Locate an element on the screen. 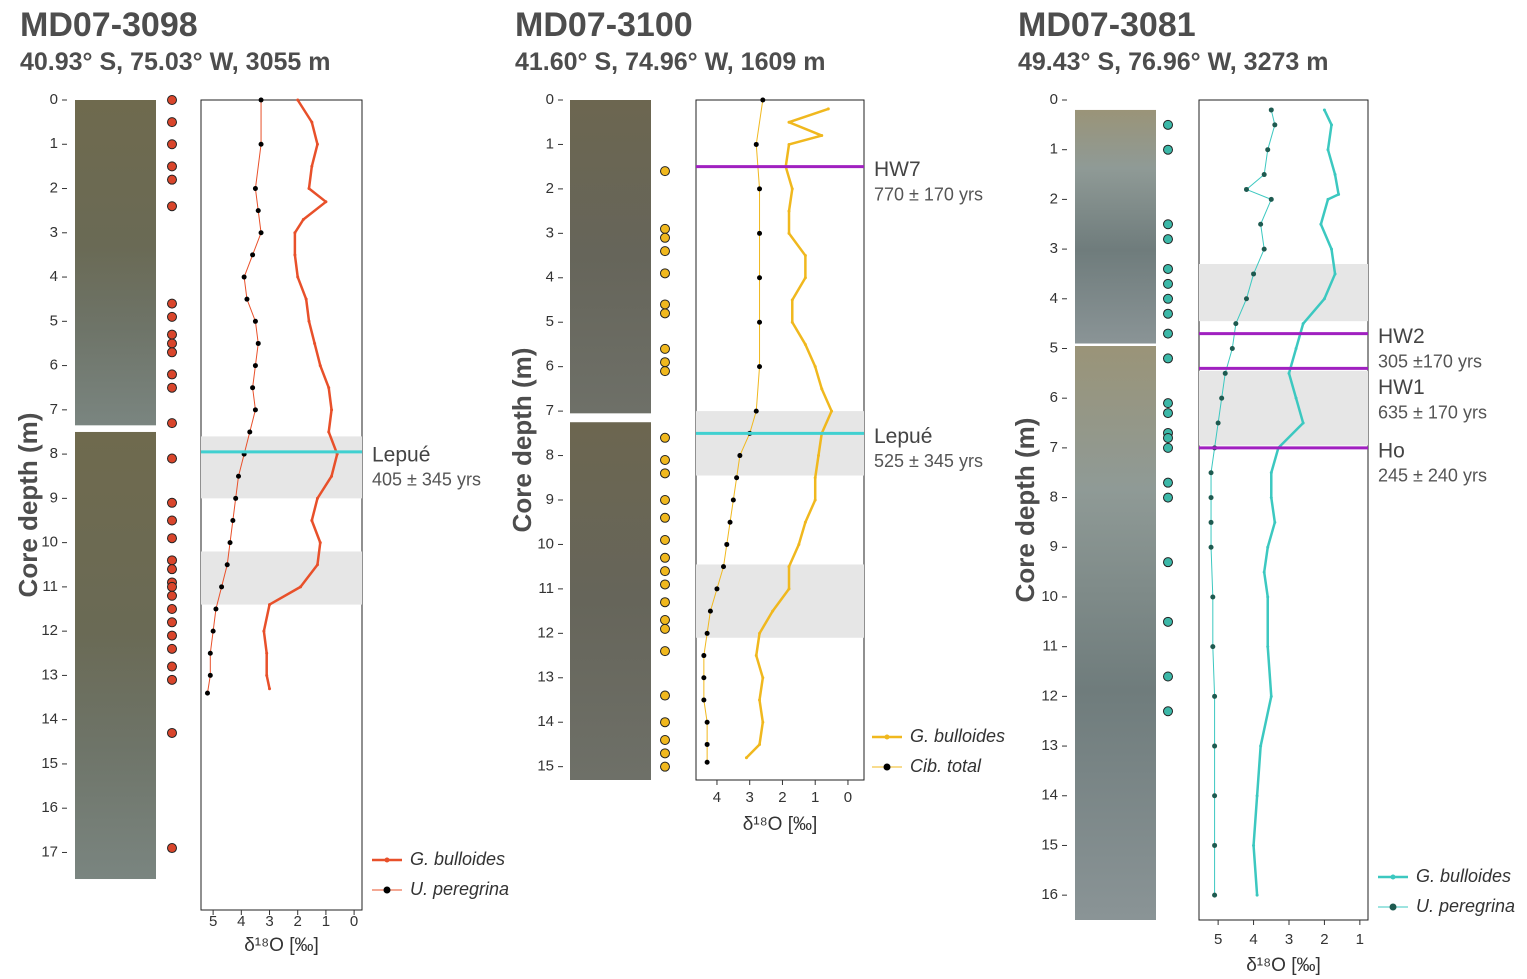 Image resolution: width=1527 pixels, height=979 pixels. y-tick-label: 2 is located at coordinates (1054, 198).